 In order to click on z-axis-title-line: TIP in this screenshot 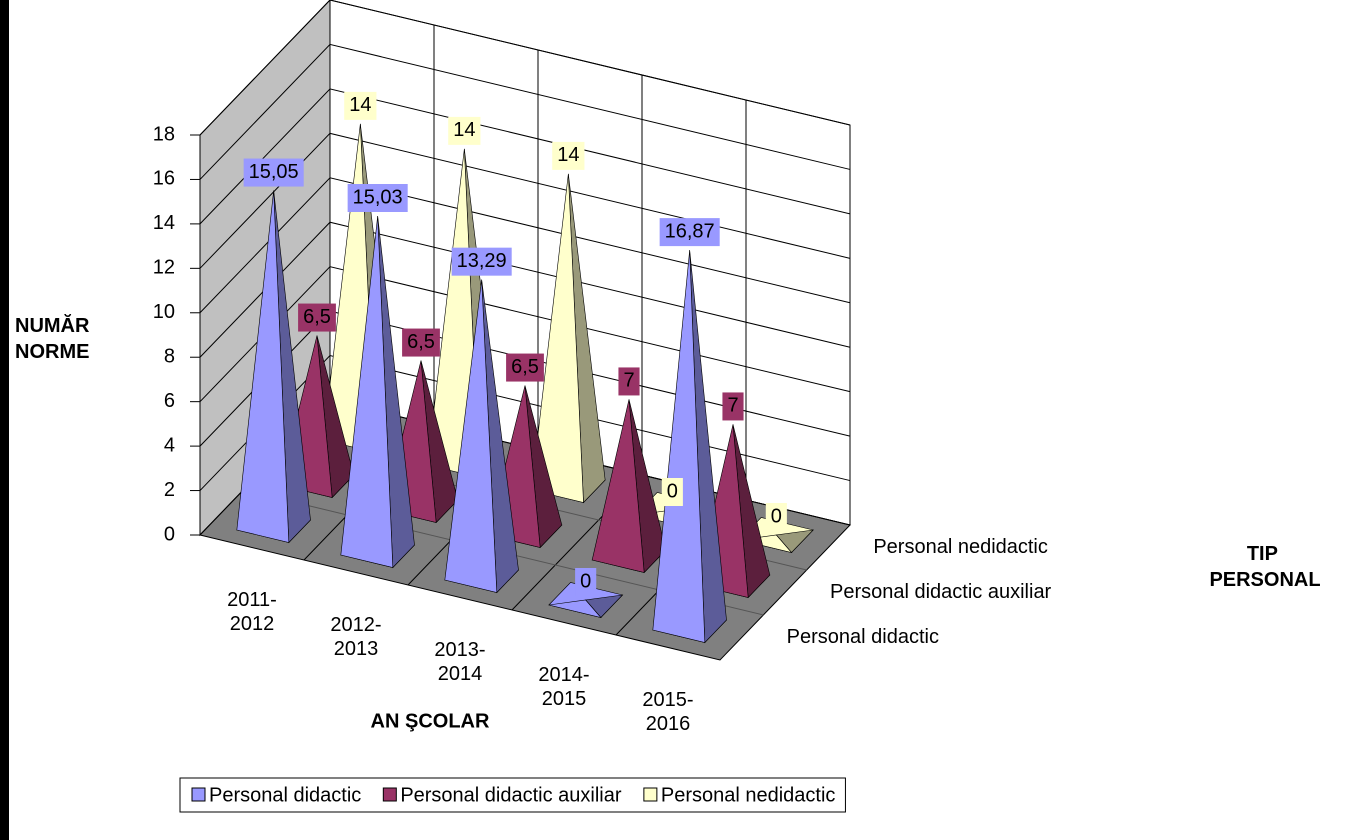, I will do `click(1265, 554)`.